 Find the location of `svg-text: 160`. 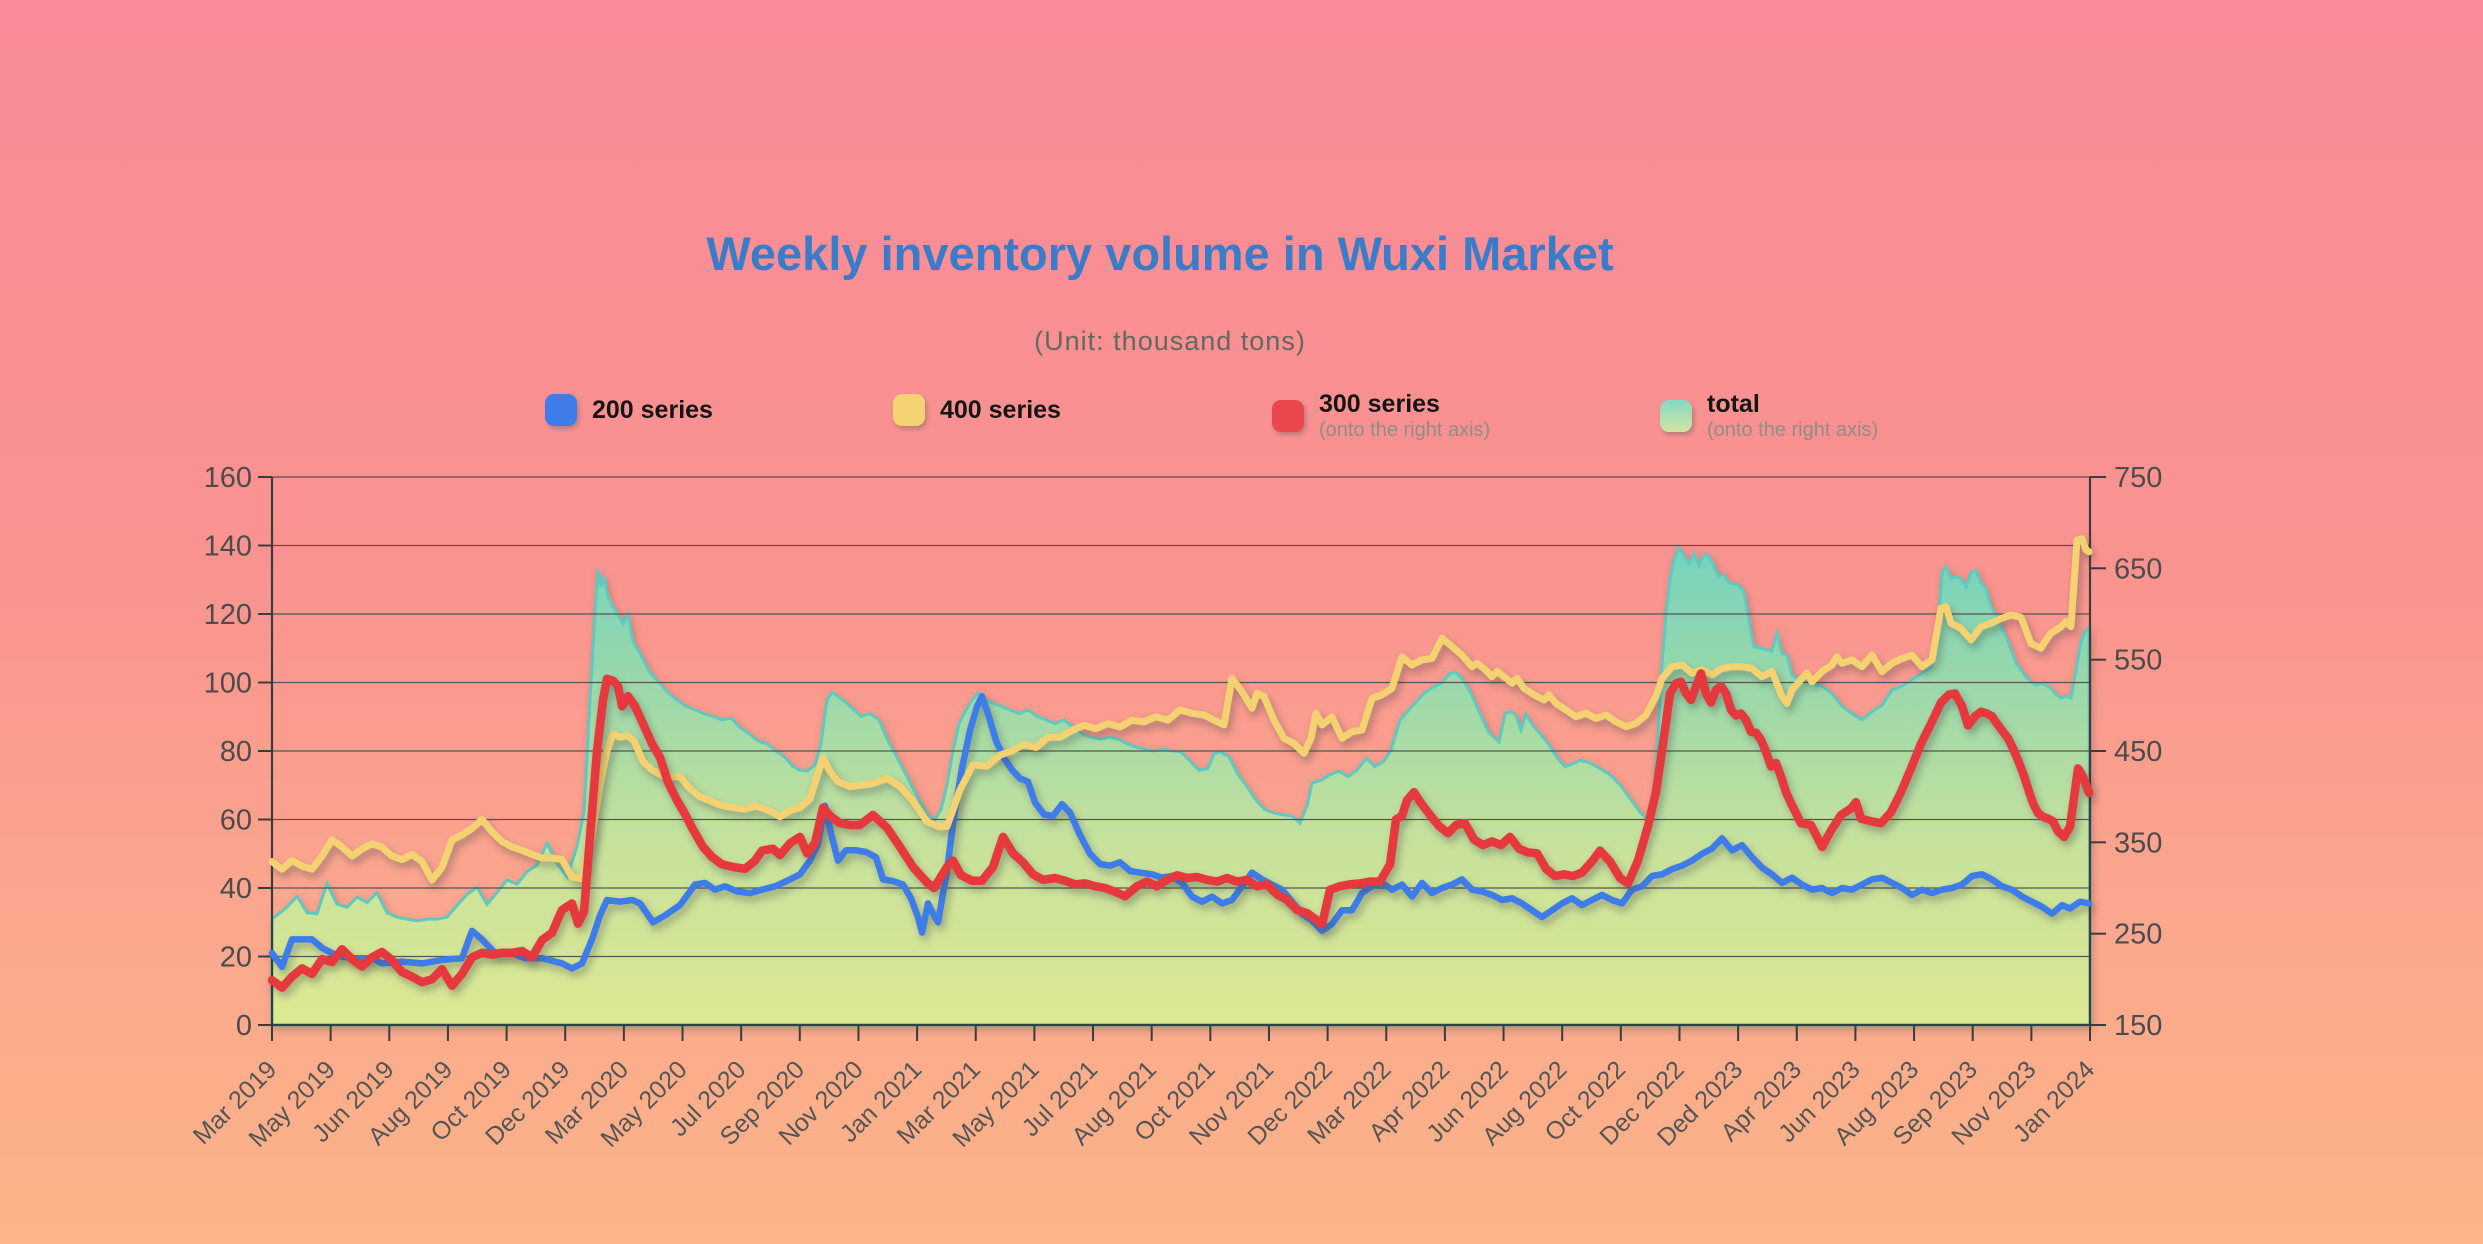

svg-text: 160 is located at coordinates (228, 478).